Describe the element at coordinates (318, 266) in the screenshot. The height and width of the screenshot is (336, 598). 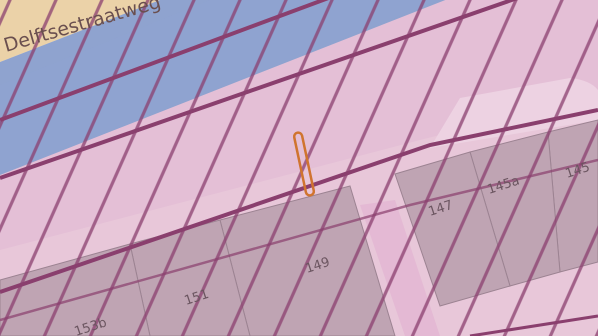
I see `house-number-149: 149` at that location.